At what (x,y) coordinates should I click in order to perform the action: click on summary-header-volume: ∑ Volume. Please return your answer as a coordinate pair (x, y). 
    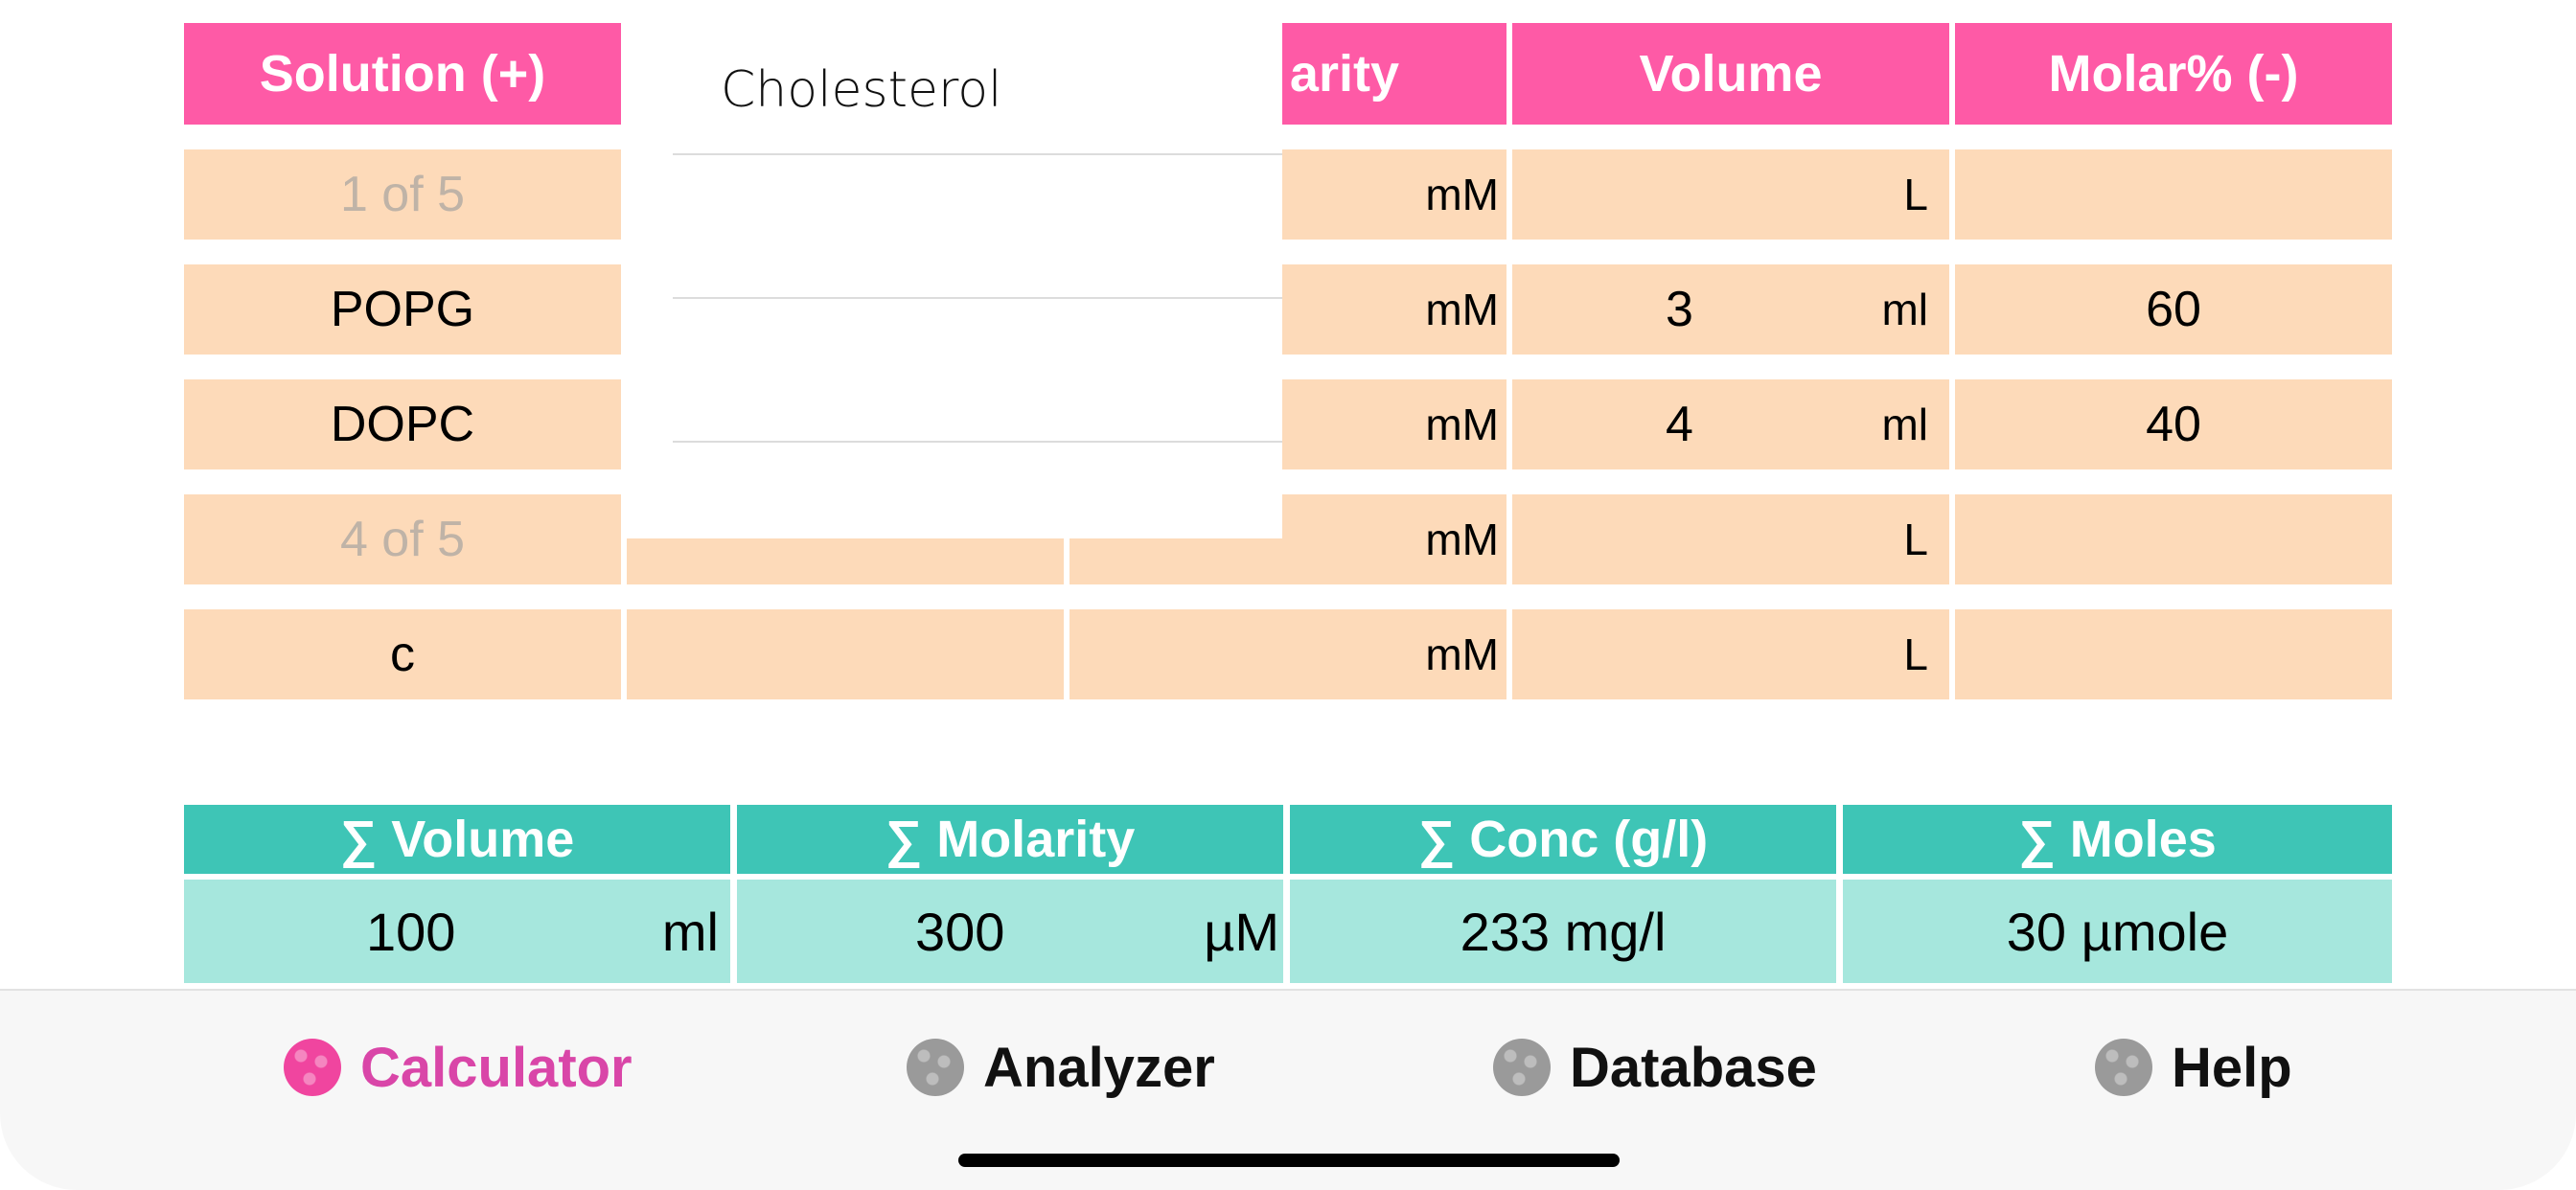
    Looking at the image, I should click on (457, 840).